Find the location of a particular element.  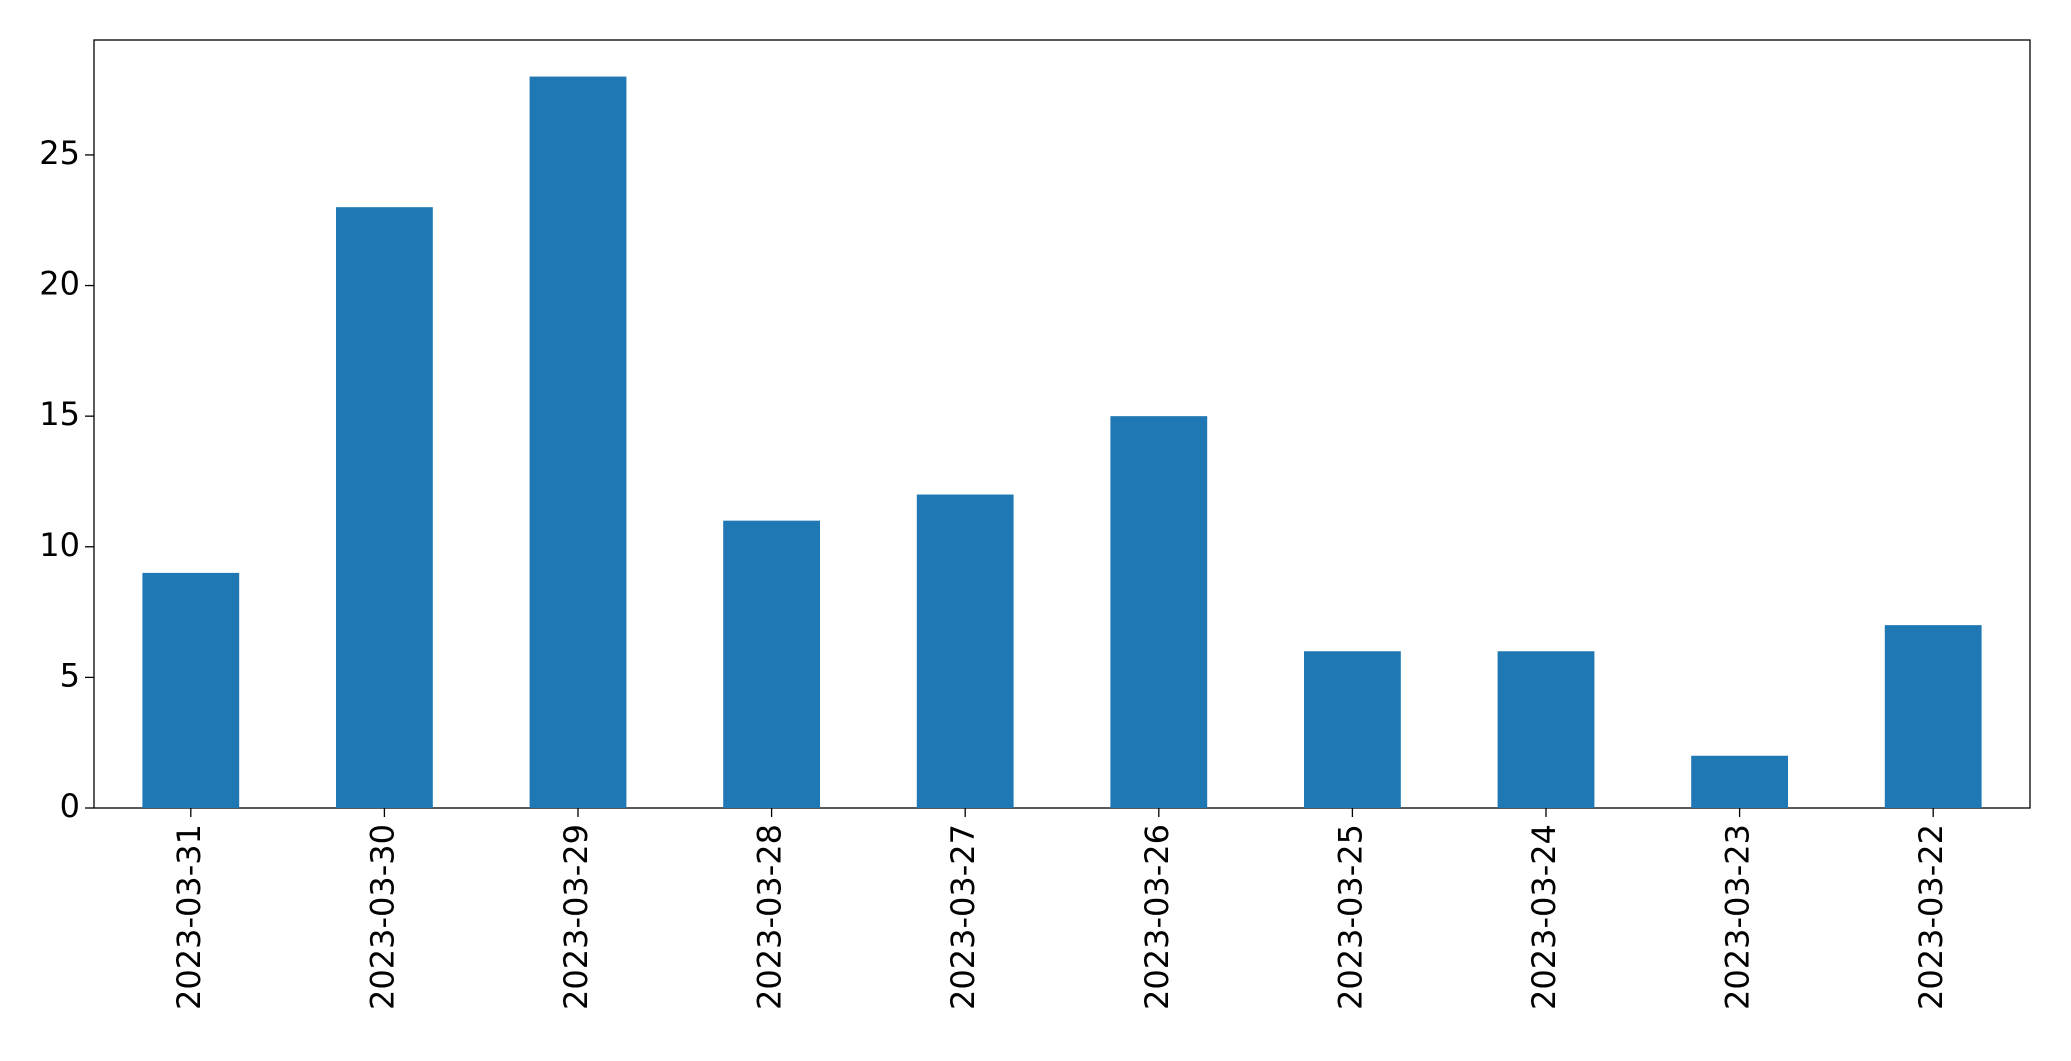

x-tick-label: 2023-03-28 is located at coordinates (770, 917).